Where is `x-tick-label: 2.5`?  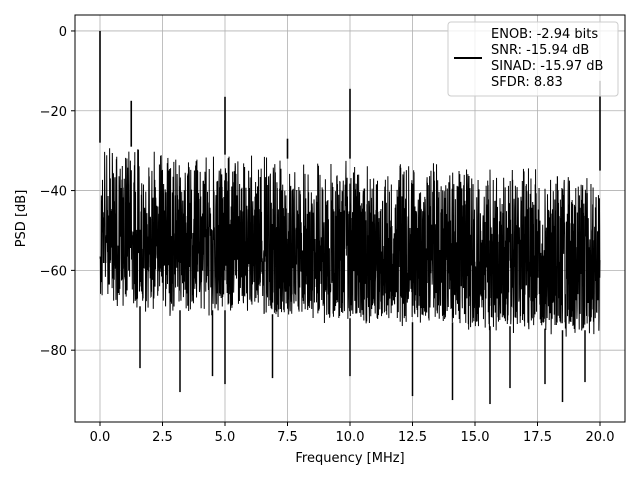
x-tick-label: 2.5 is located at coordinates (162, 437).